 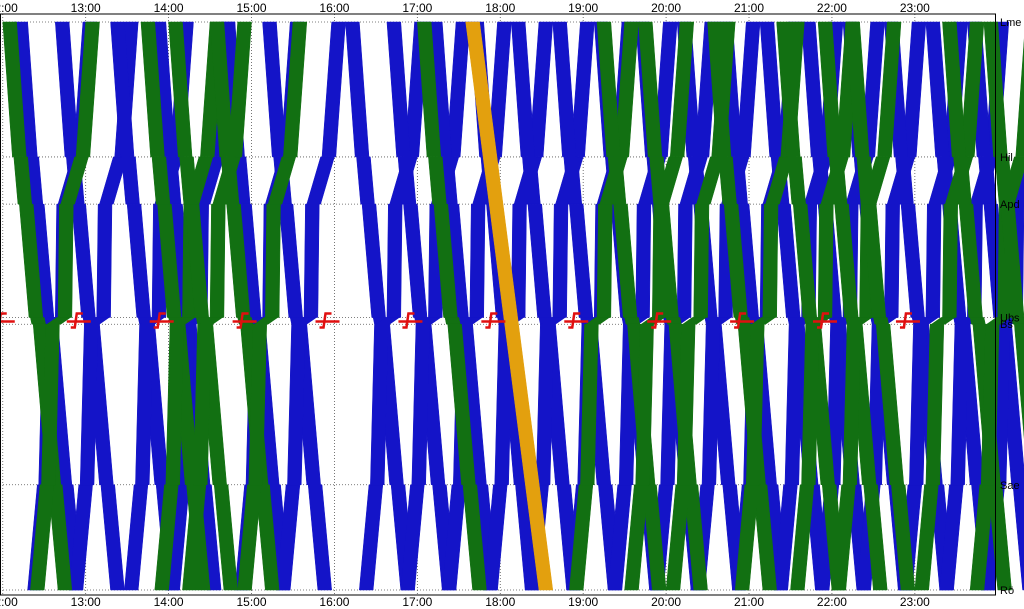 What do you see at coordinates (169, 8) in the screenshot?
I see `x-tick-label-top: 14:00` at bounding box center [169, 8].